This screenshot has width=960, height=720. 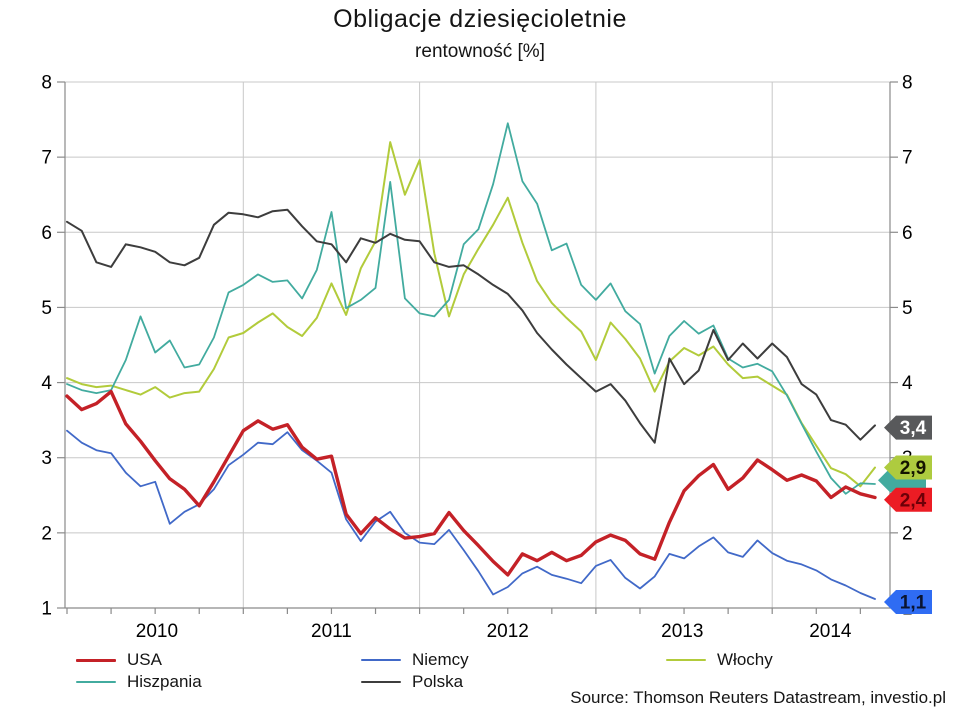 I want to click on legend-label-niemcy: Niemcy, so click(x=440, y=659).